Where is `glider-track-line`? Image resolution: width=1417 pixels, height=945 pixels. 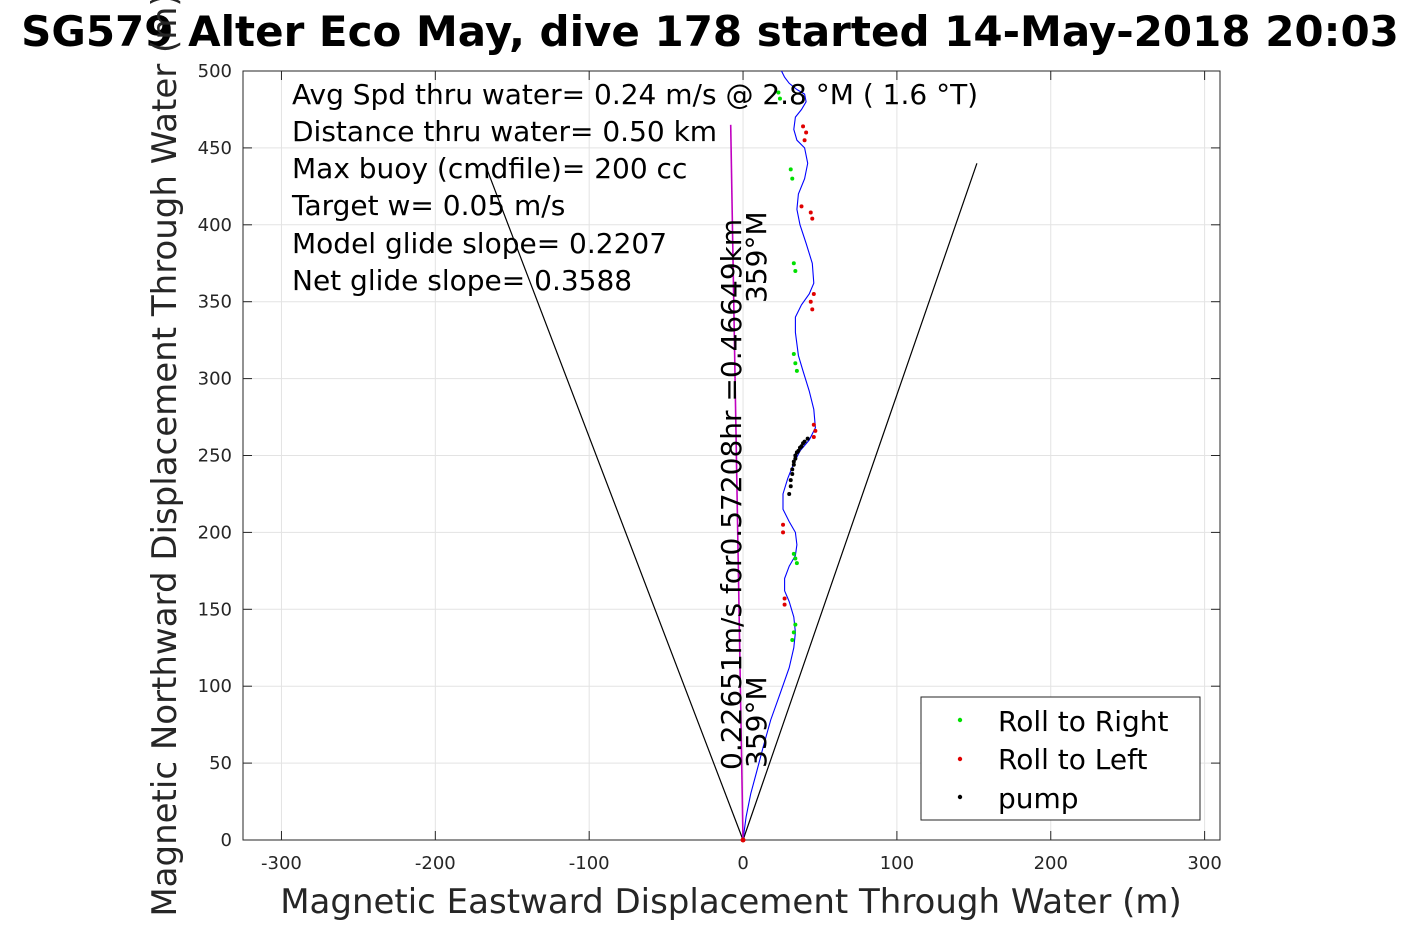
glider-track-line is located at coordinates (779, 455).